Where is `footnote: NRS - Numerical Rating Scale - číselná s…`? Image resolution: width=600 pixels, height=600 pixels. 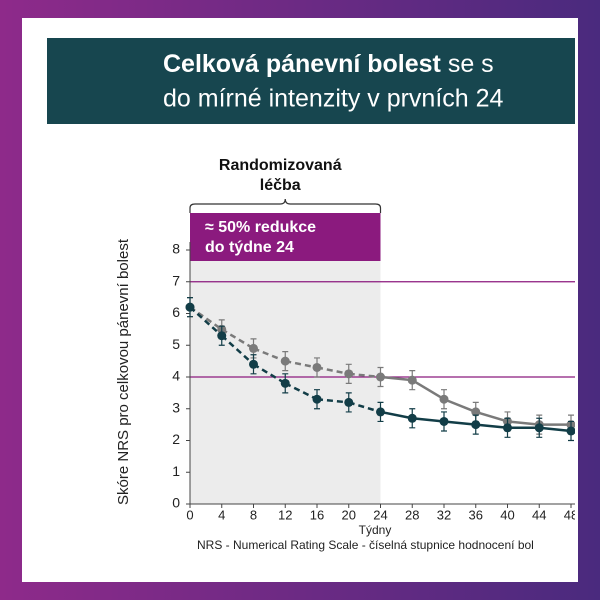 footnote: NRS - Numerical Rating Scale - číselná s… is located at coordinates (365, 545).